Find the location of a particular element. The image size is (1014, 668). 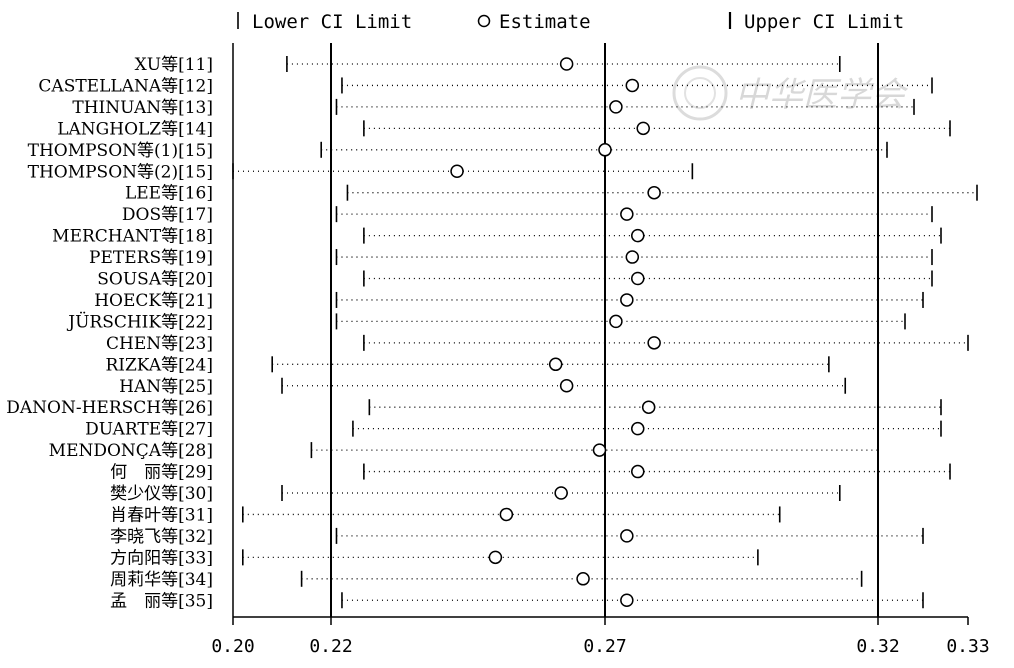

study-row: DUARTE等[27] is located at coordinates (513, 430).